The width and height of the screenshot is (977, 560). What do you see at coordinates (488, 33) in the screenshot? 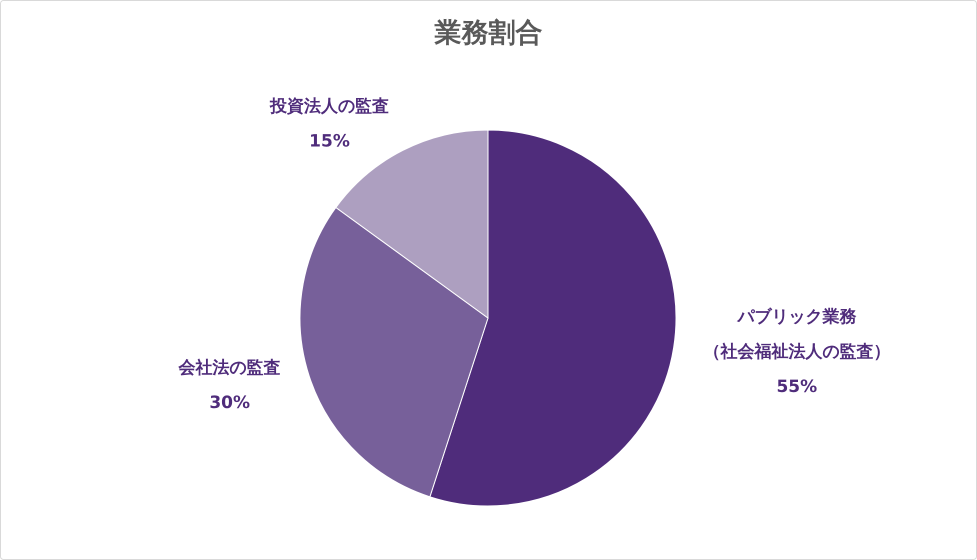
I see `chart-title: 業務割合` at bounding box center [488, 33].